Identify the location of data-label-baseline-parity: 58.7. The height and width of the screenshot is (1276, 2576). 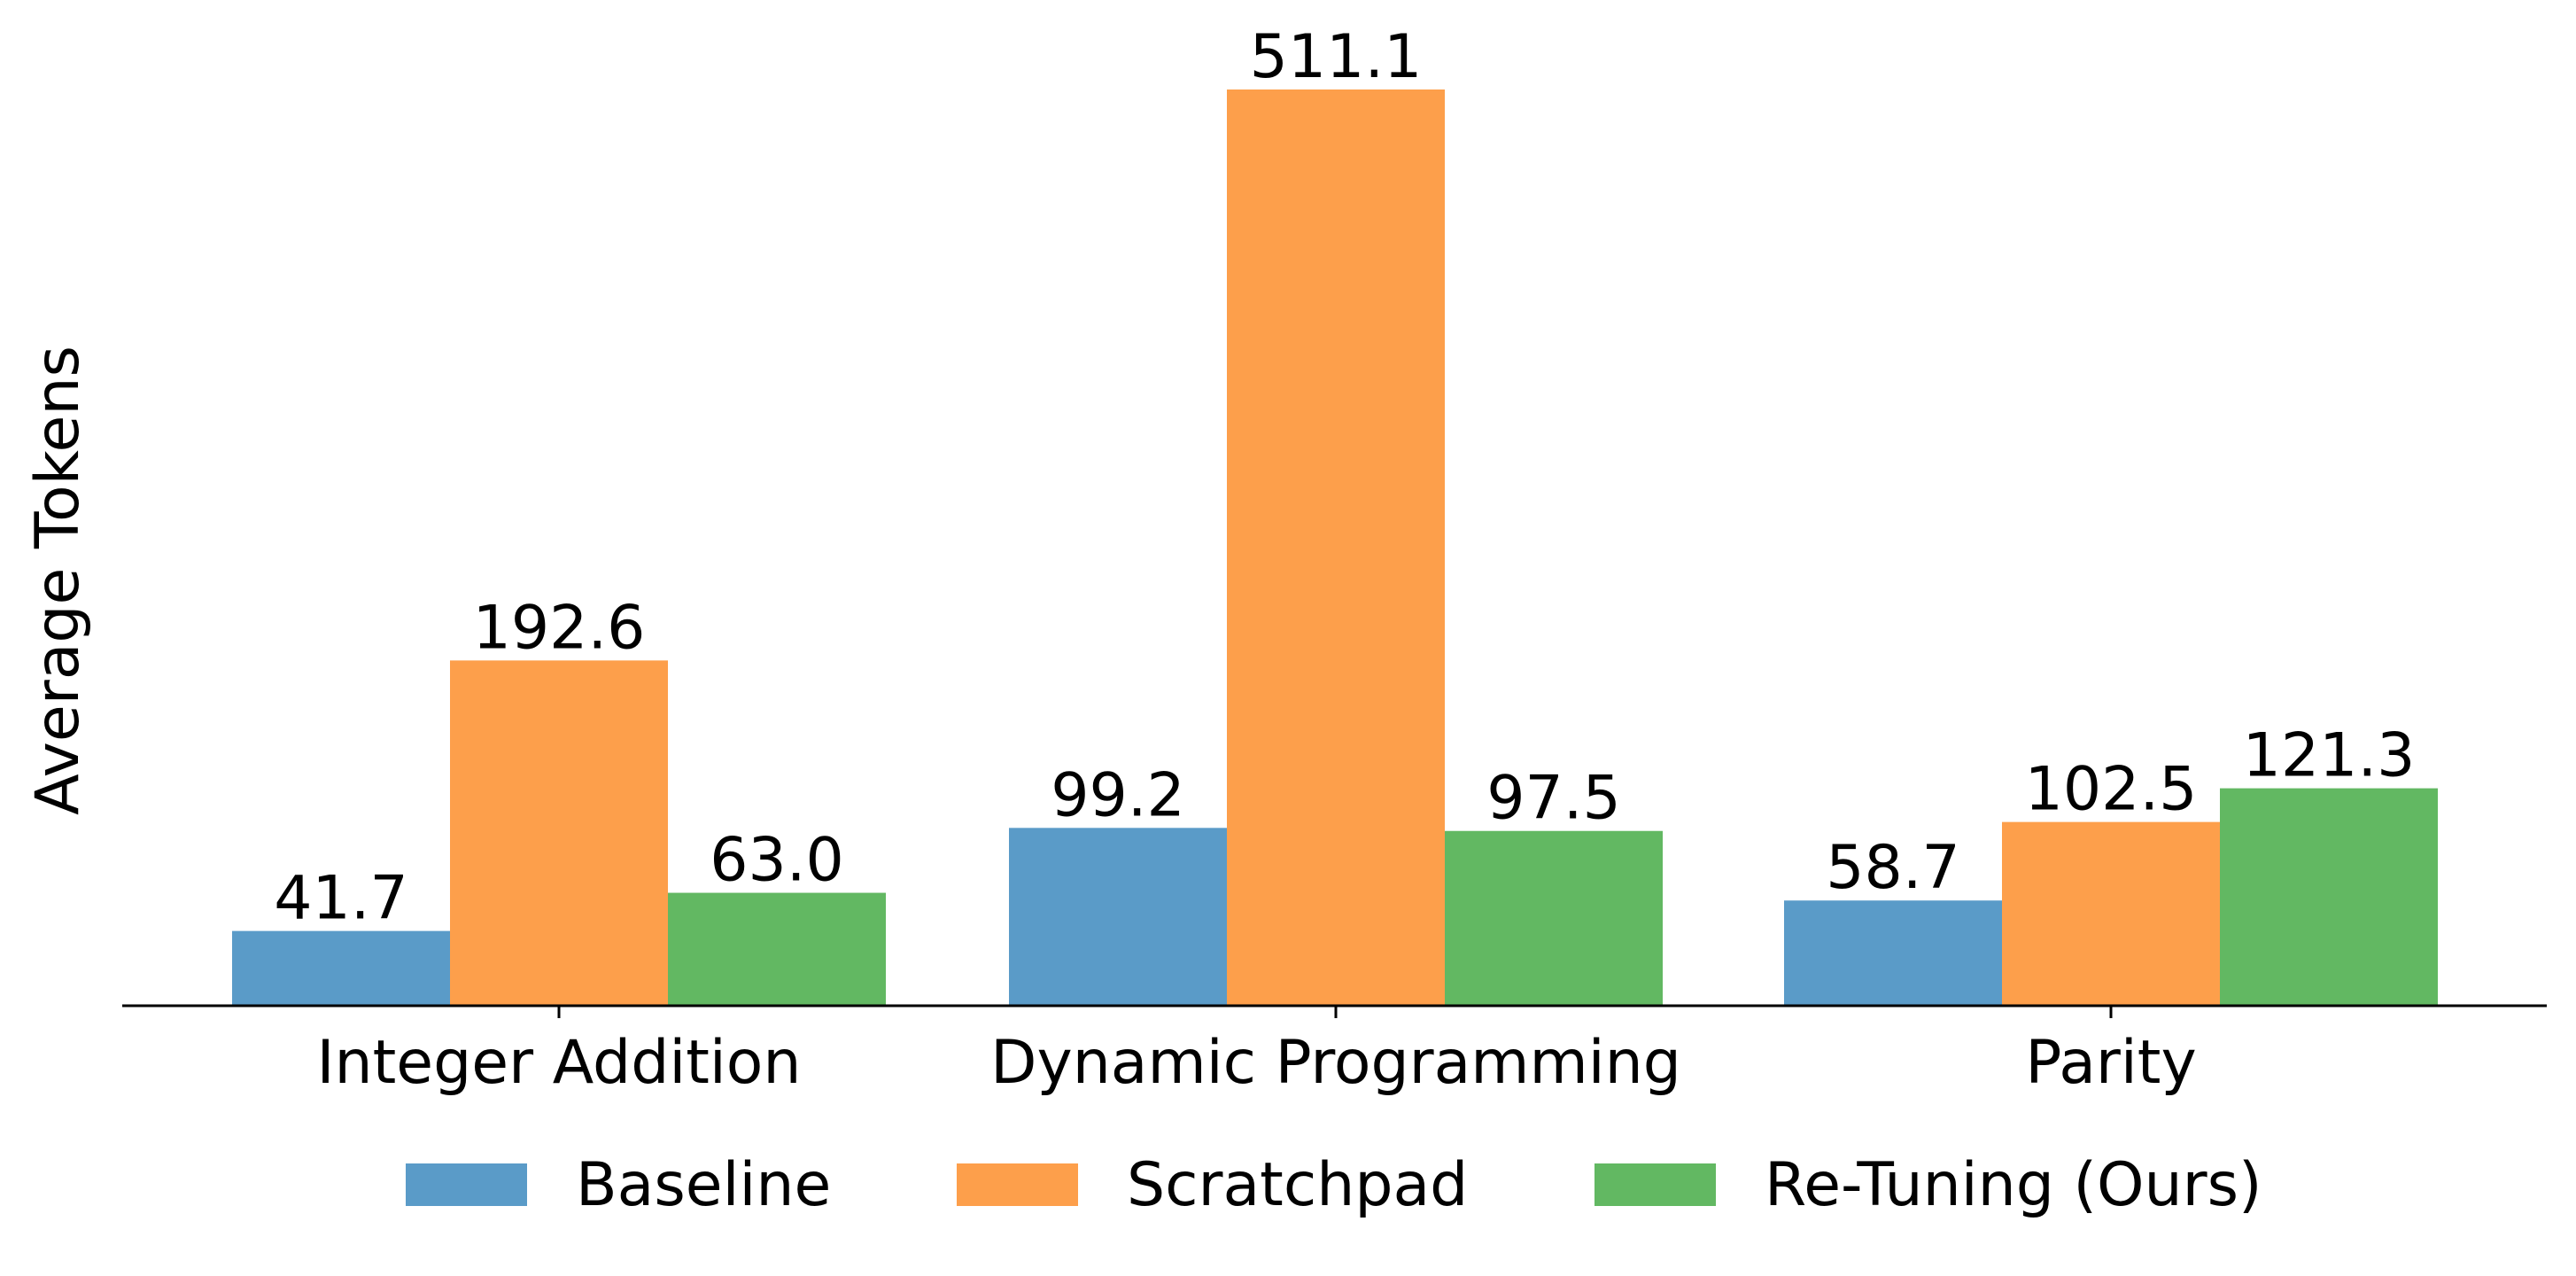
(1892, 868).